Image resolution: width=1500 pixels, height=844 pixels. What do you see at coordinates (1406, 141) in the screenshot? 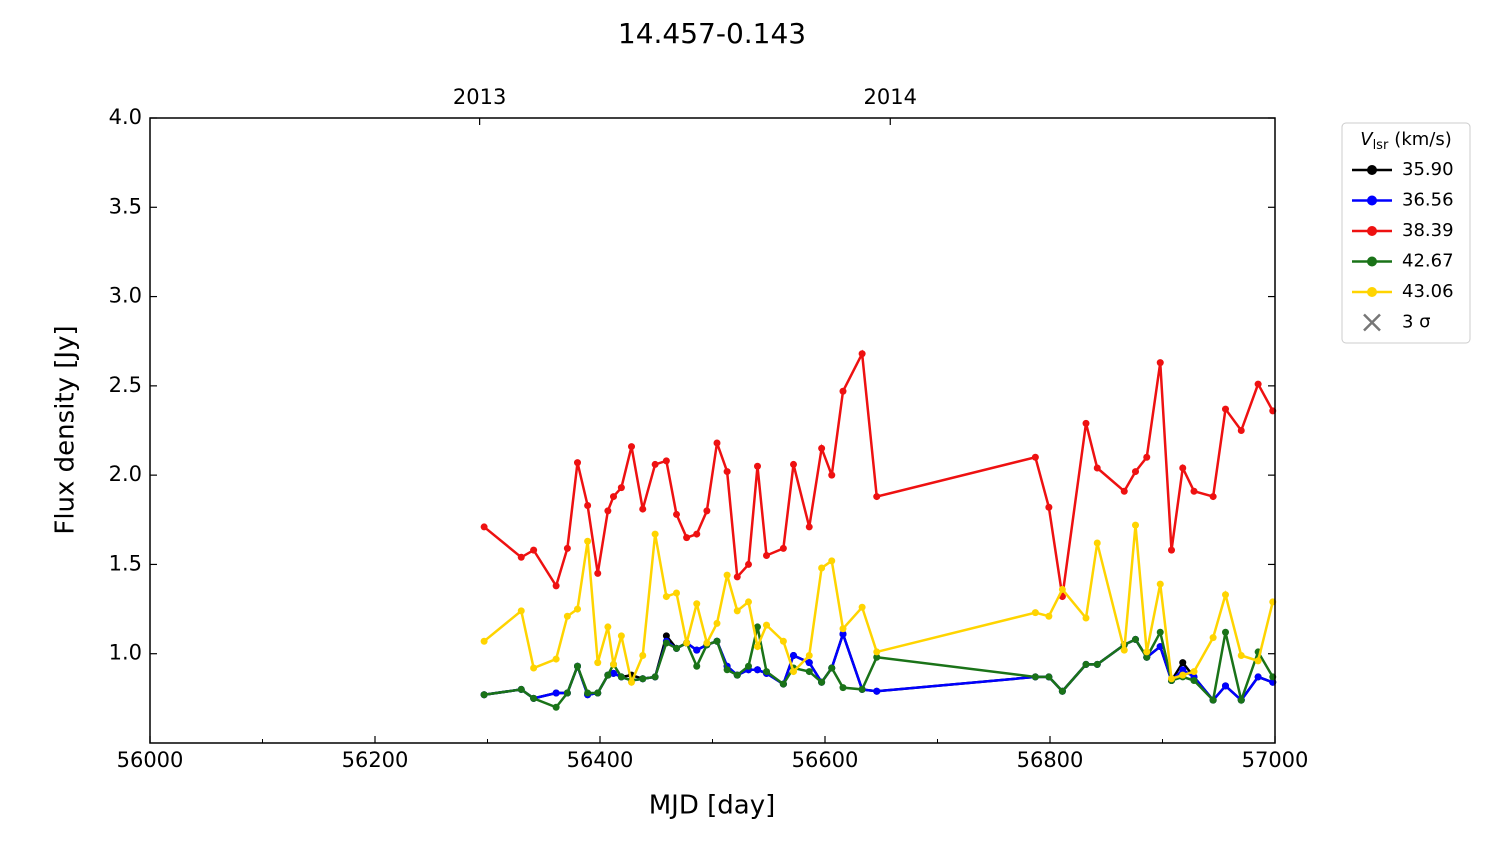
I see `legend-title: Vlsr (km/s)` at bounding box center [1406, 141].